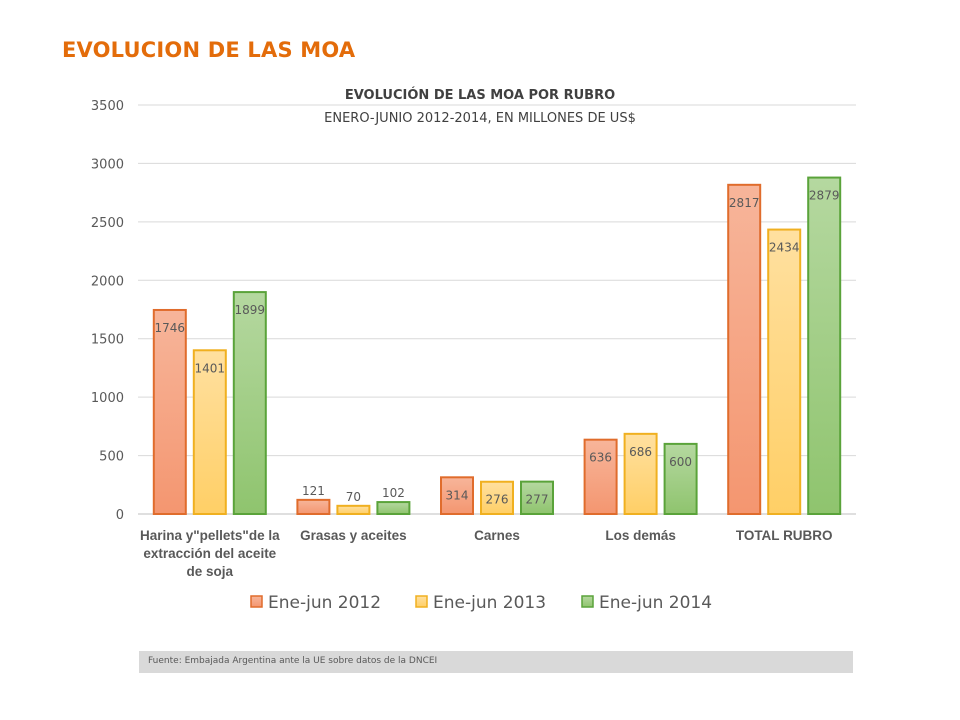 Image resolution: width=960 pixels, height=720 pixels. Describe the element at coordinates (353, 535) in the screenshot. I see `x-tick-label: Grasas y aceites` at that location.